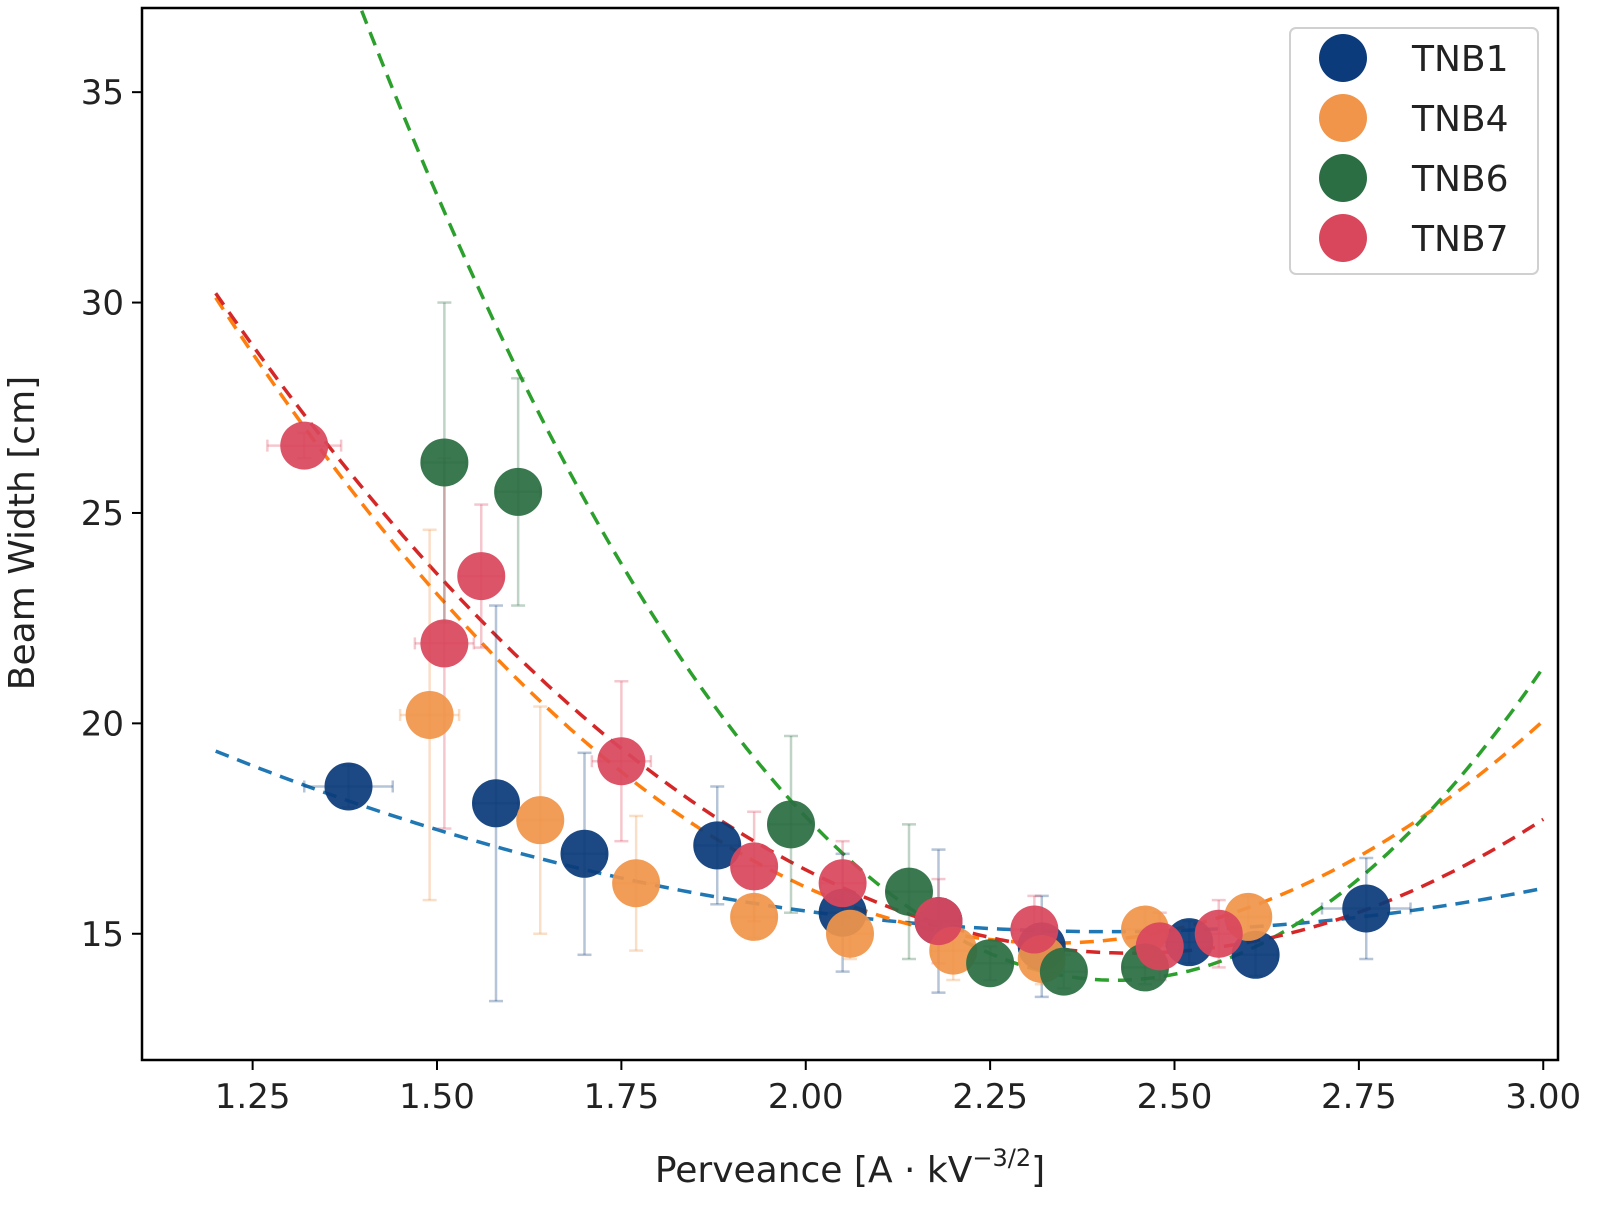  I want to click on legend-item-tnb7: TNB7, so click(1414, 238).